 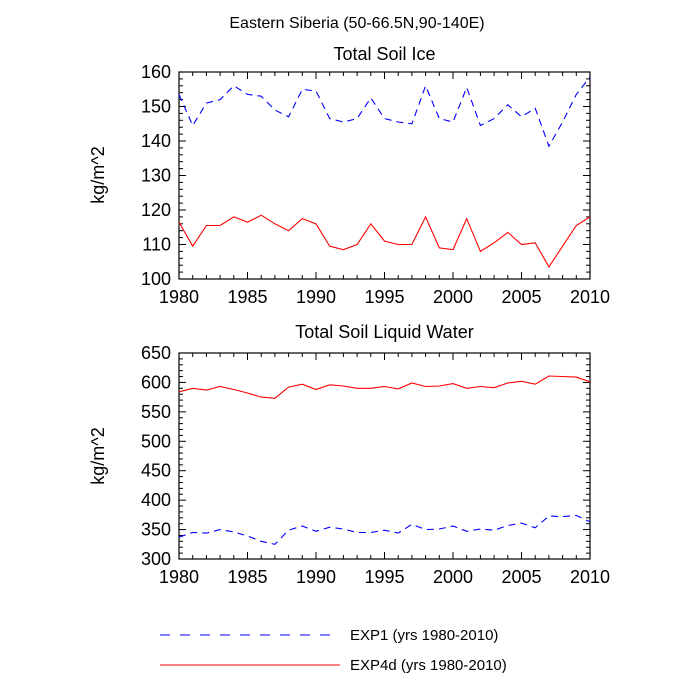 I want to click on y-tick-label: 110, so click(x=156, y=245).